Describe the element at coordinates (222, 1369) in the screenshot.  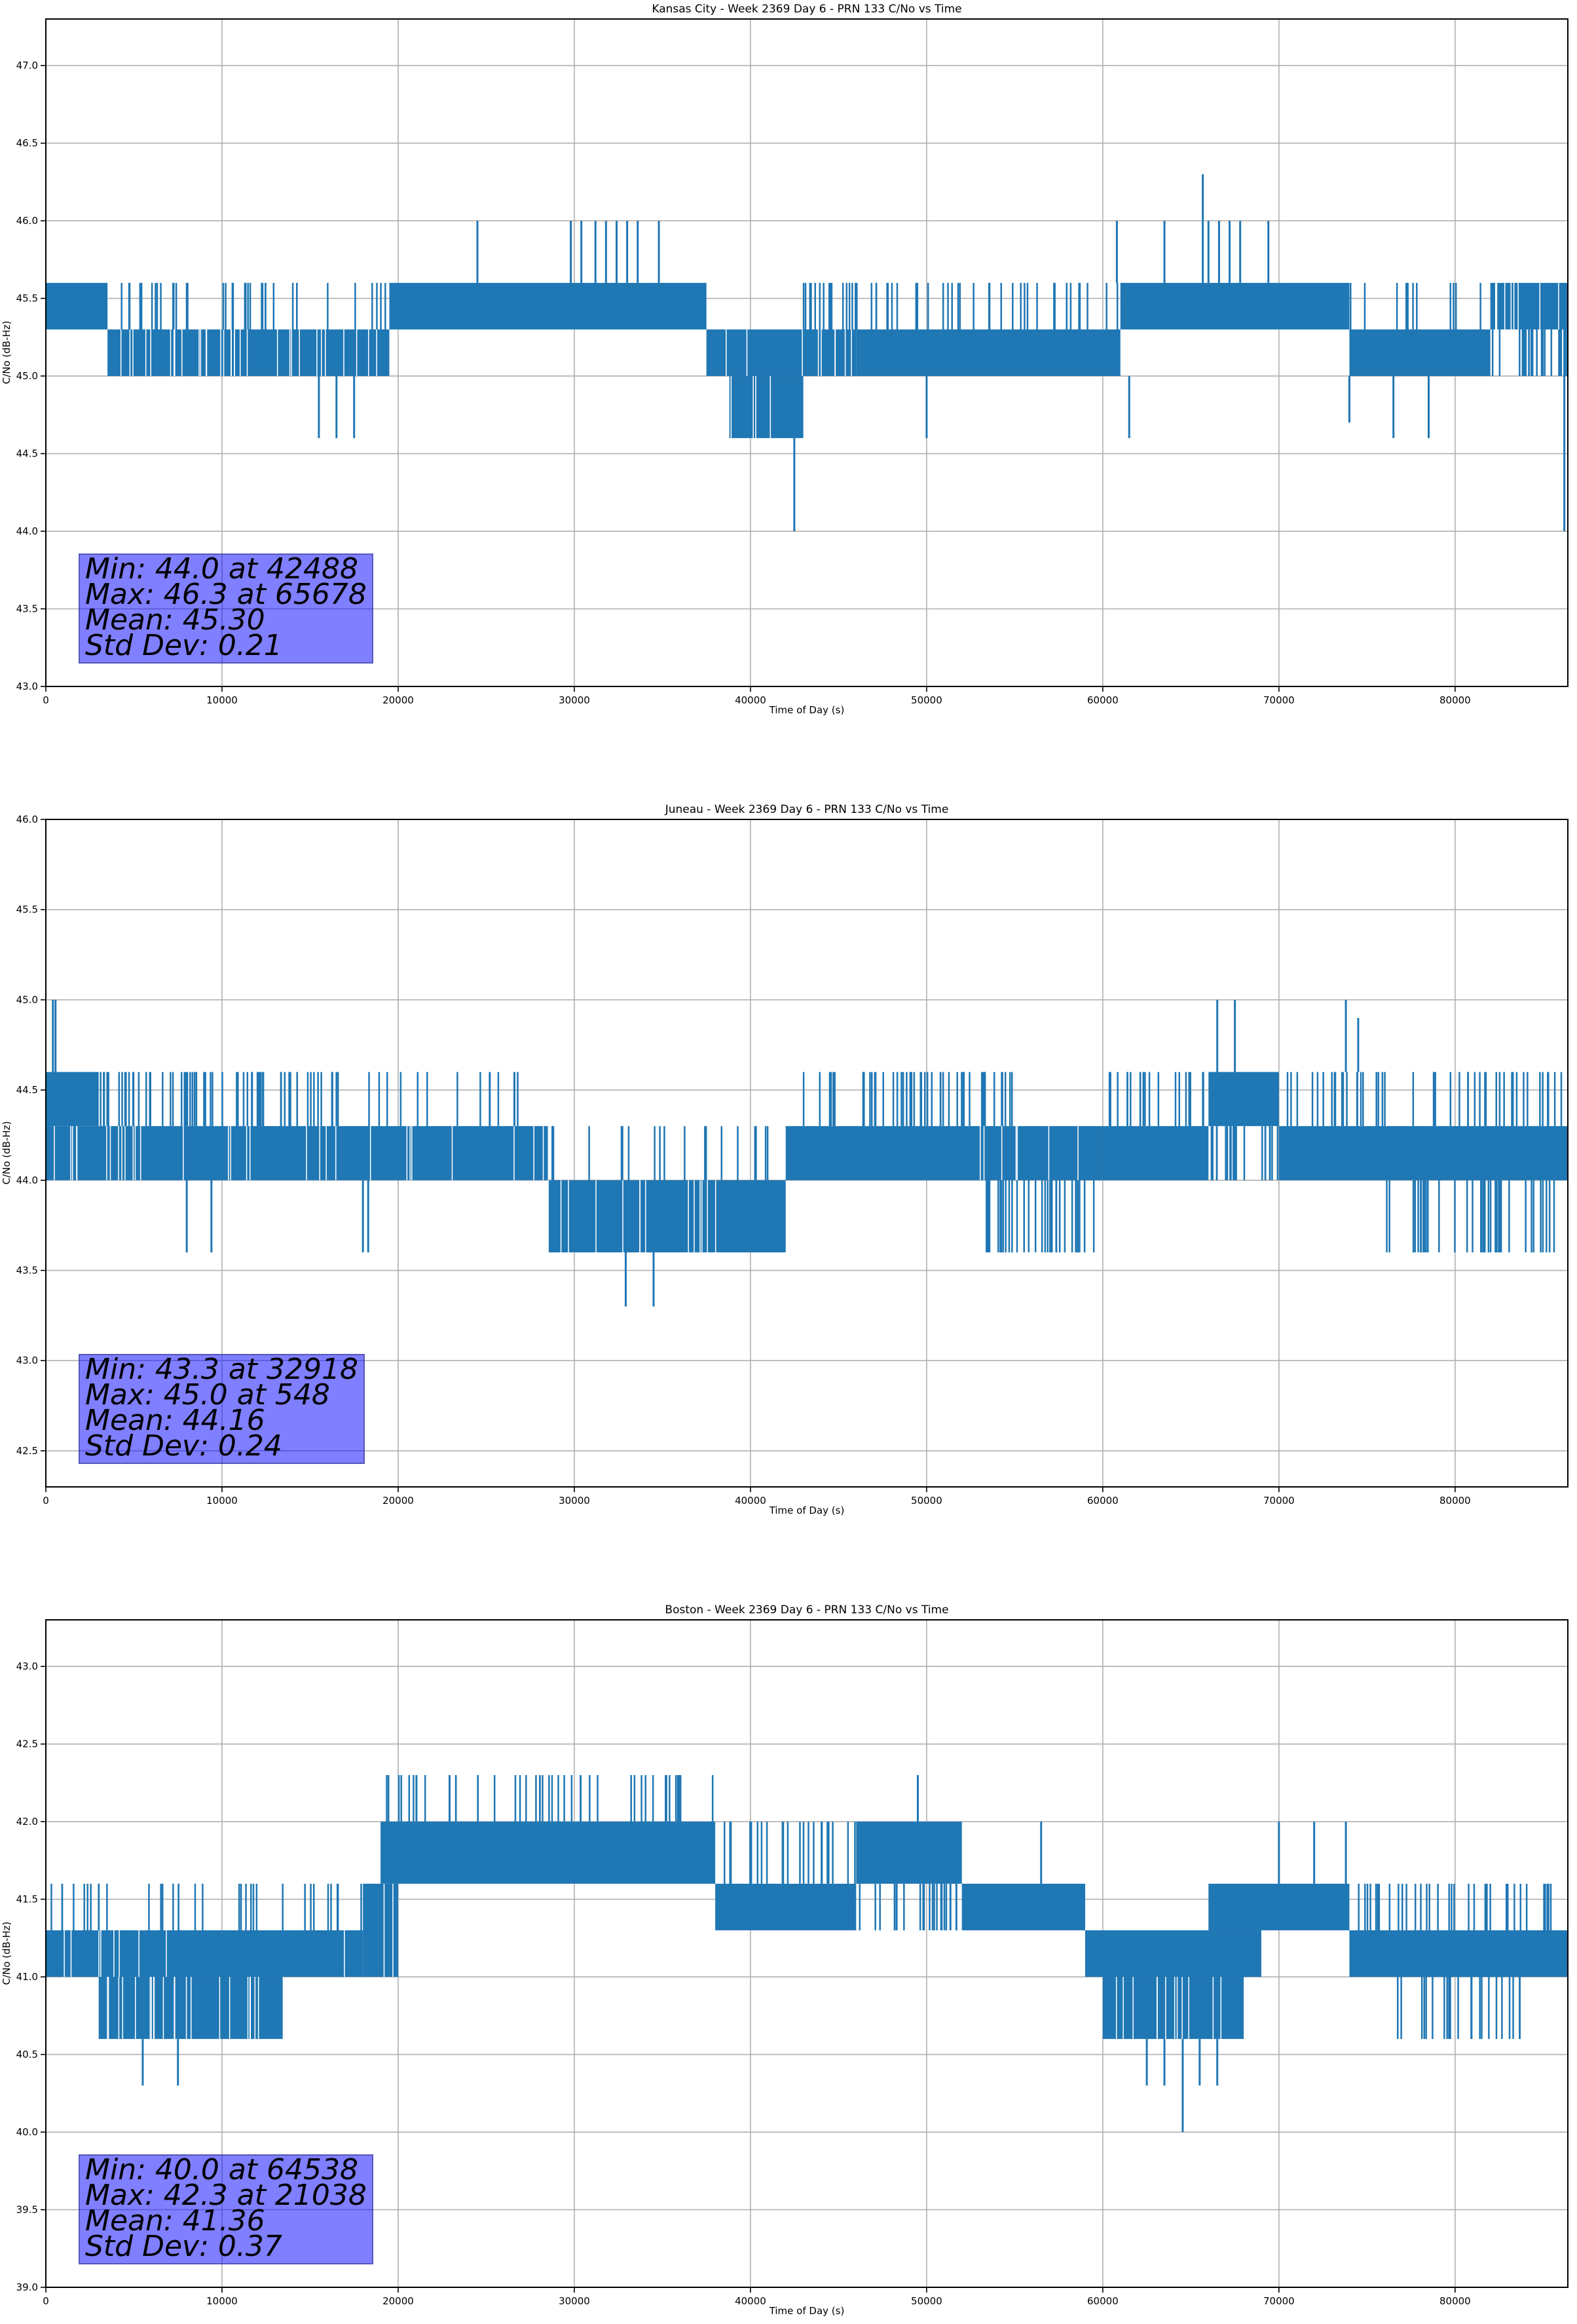
I see `stat-min: Min: 43.3 at 32918` at that location.